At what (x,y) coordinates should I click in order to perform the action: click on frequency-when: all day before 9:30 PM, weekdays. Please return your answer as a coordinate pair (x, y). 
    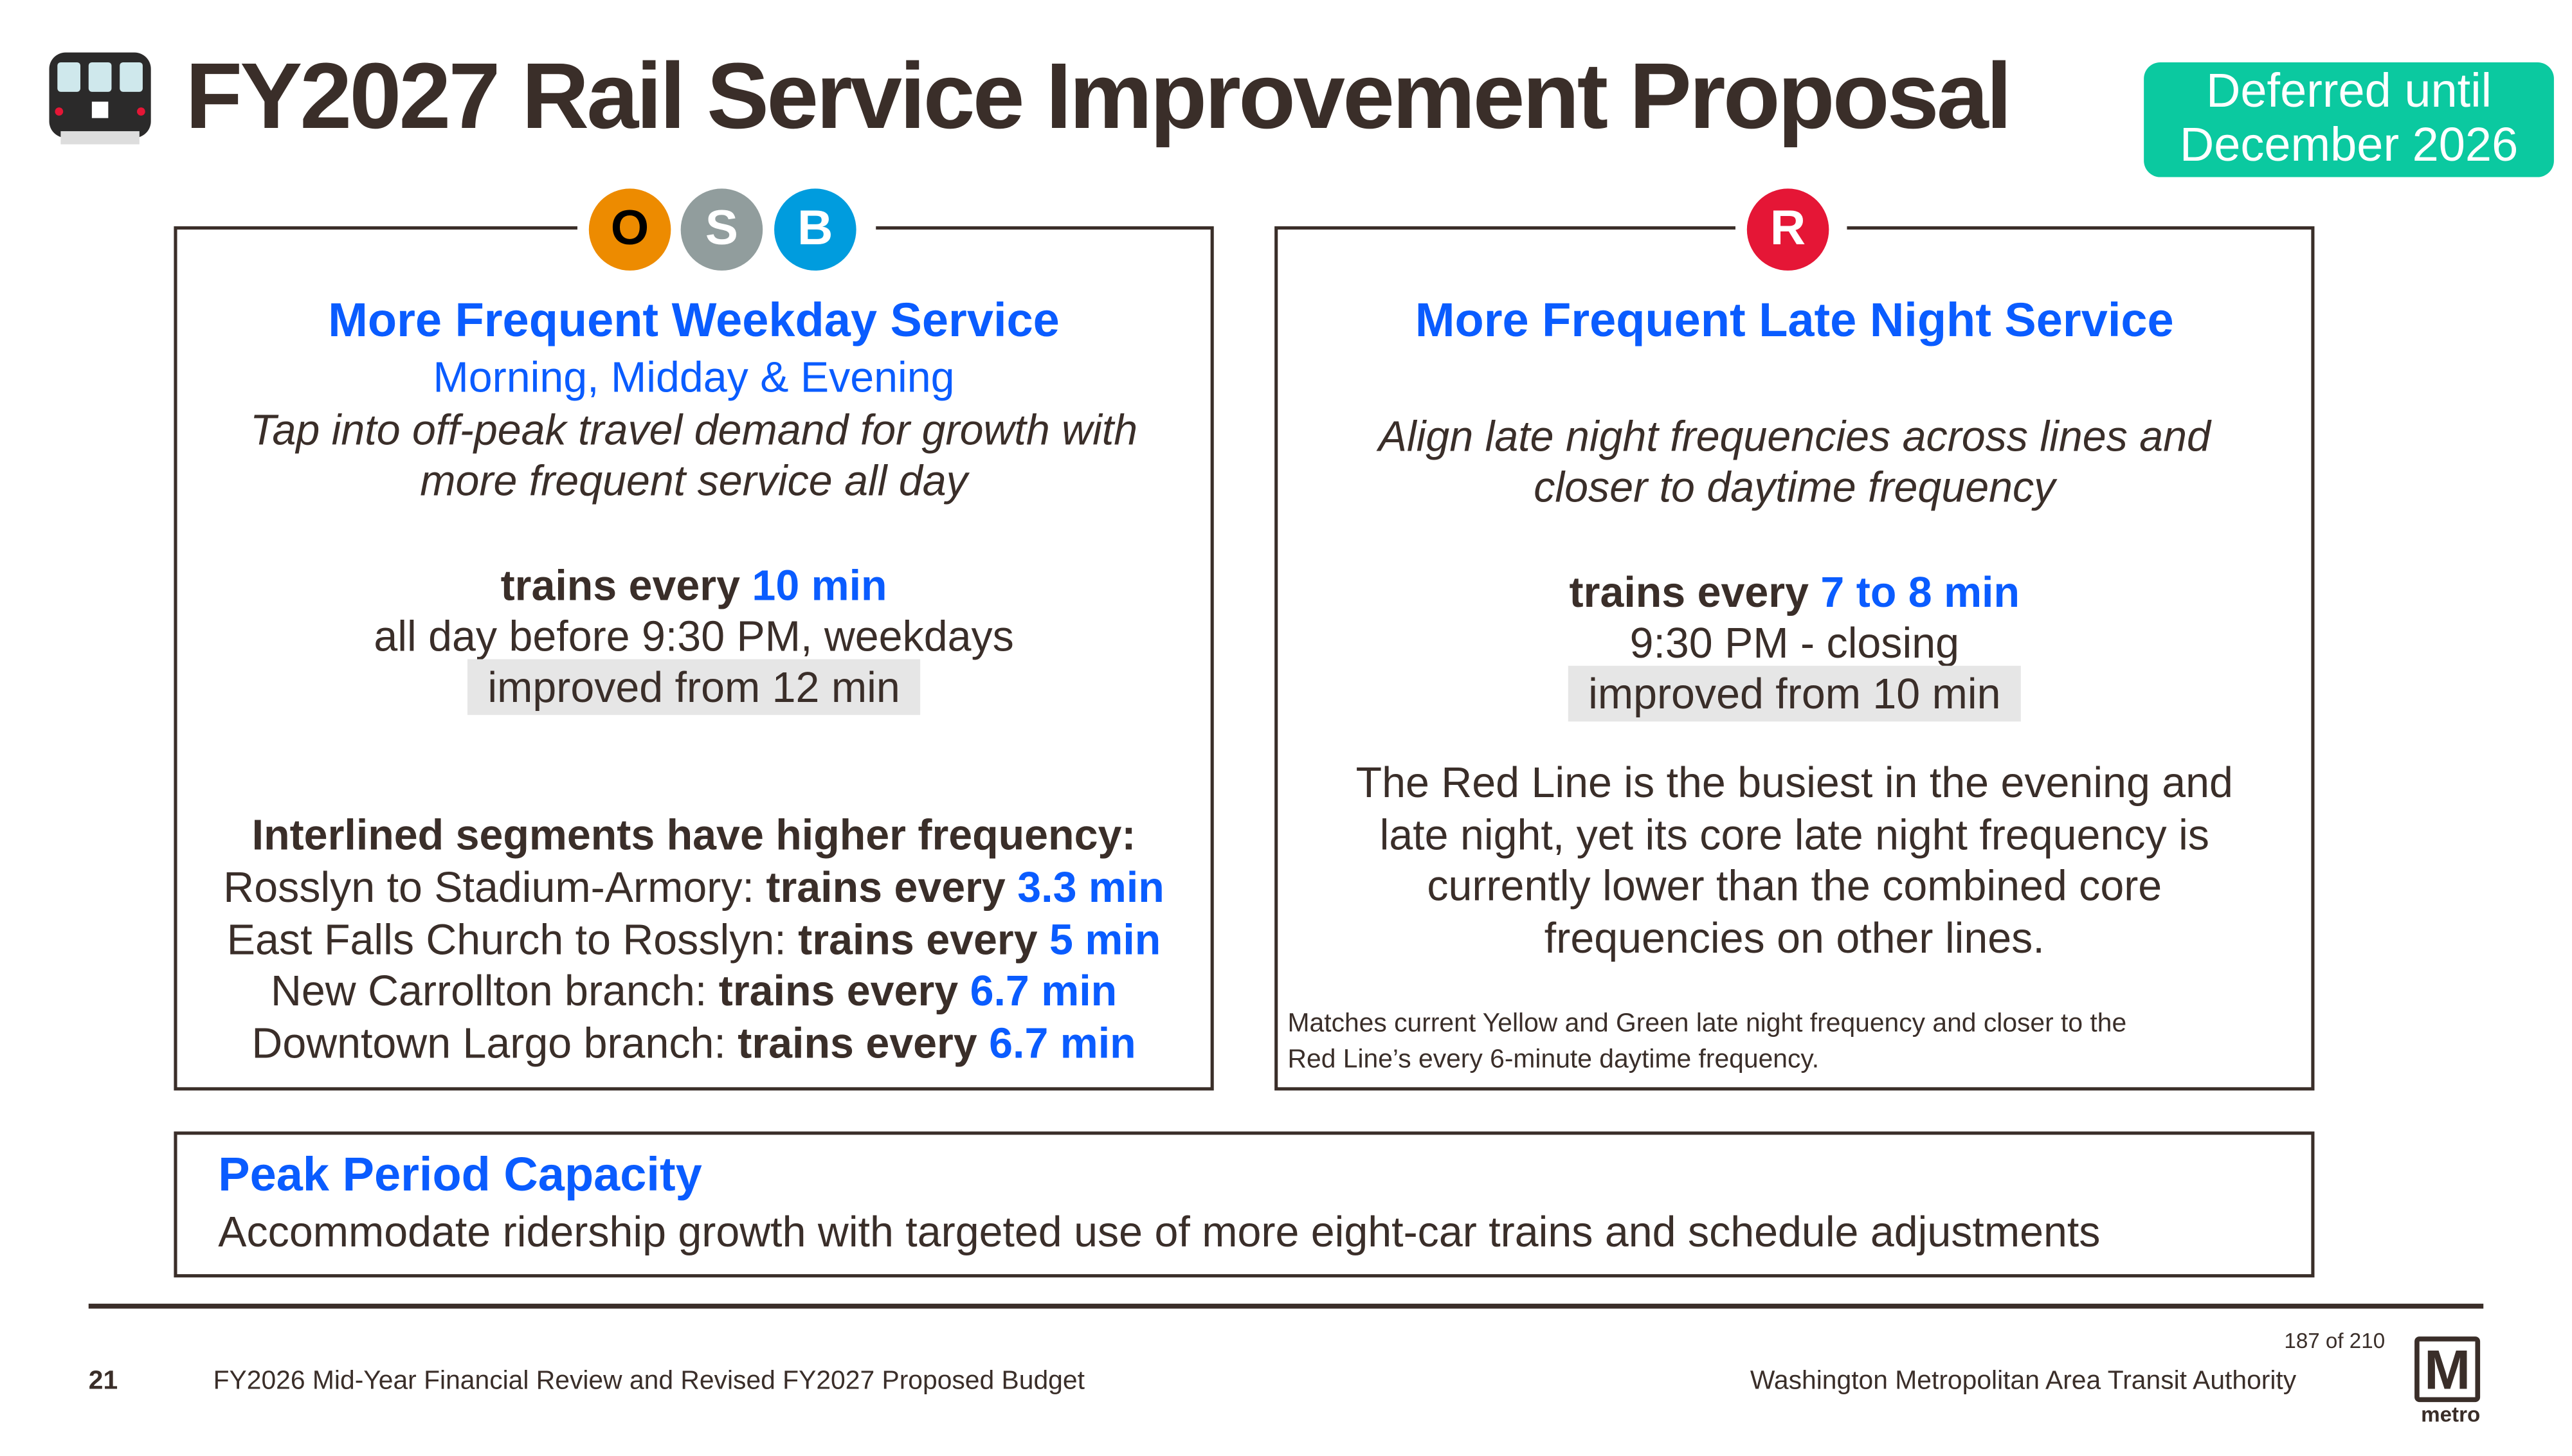
    Looking at the image, I should click on (694, 636).